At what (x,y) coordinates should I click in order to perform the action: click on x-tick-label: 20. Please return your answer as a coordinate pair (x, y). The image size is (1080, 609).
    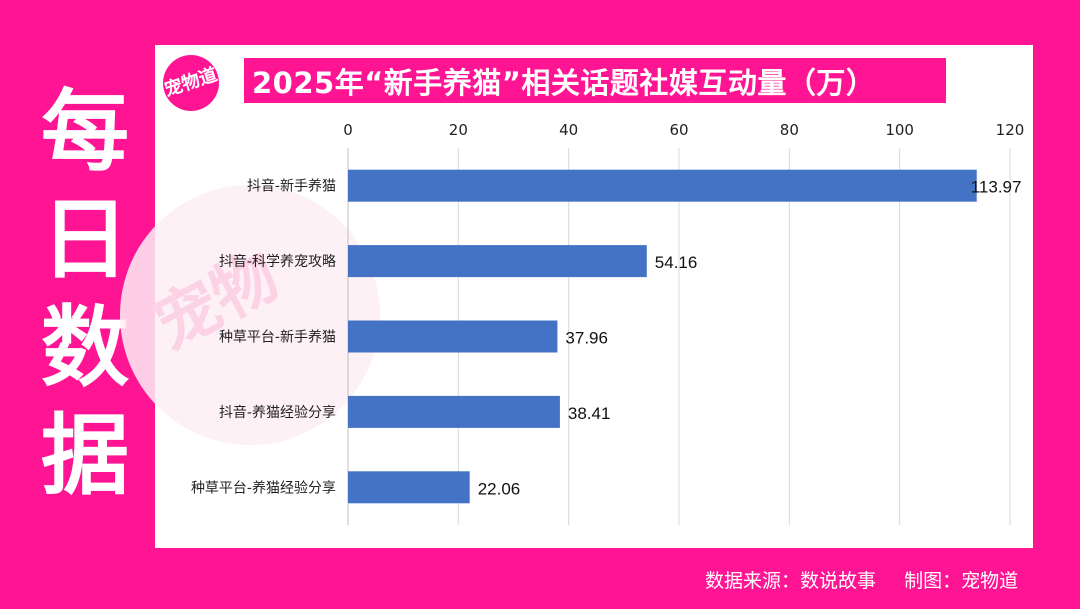
    Looking at the image, I should click on (458, 130).